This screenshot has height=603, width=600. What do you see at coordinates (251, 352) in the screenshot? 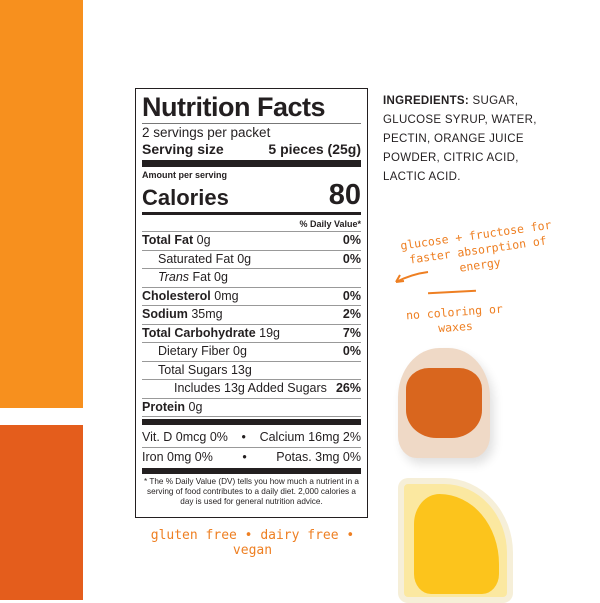
I see `nutrient-row: Dietary Fiber 0g 0%` at bounding box center [251, 352].